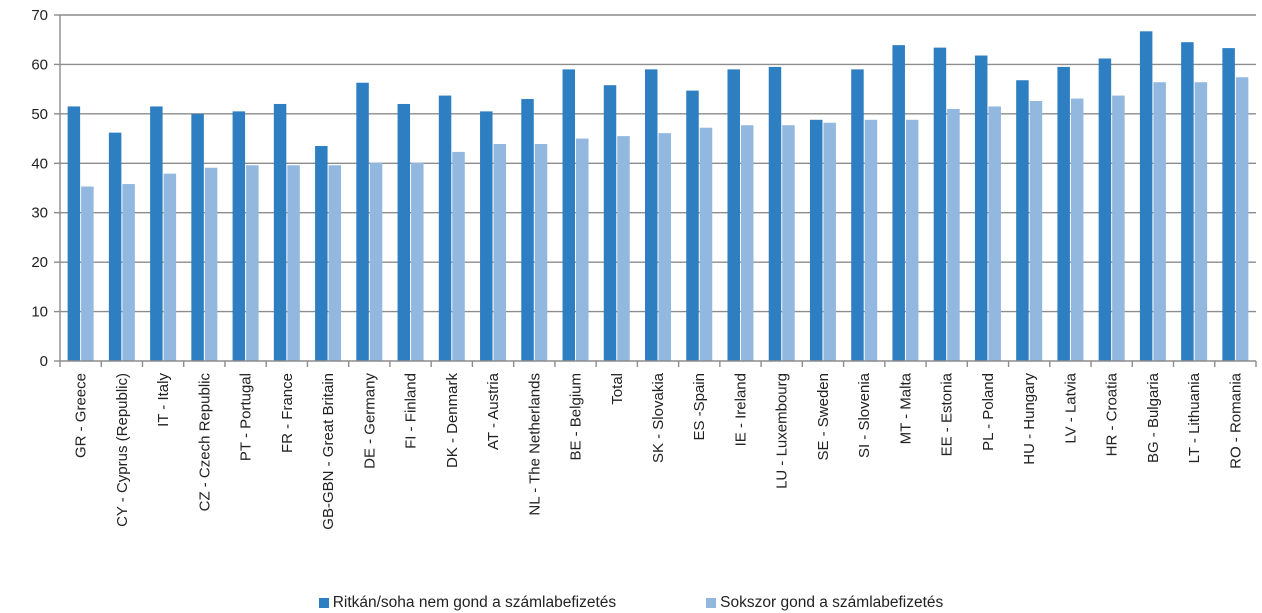 Image resolution: width=1262 pixels, height=613 pixels. What do you see at coordinates (44, 361) in the screenshot?
I see `y-tick-label-0: 0` at bounding box center [44, 361].